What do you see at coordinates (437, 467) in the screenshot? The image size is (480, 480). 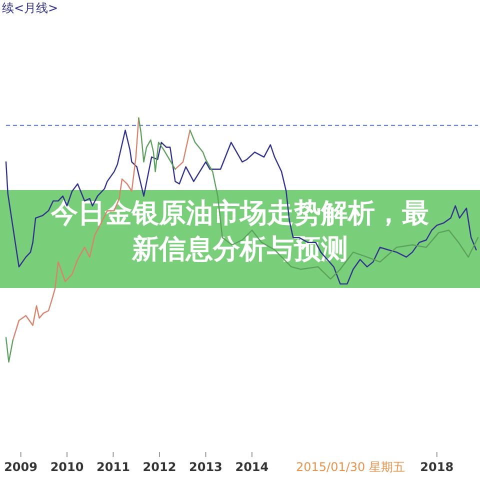 I see `x-tick-label: 2018` at bounding box center [437, 467].